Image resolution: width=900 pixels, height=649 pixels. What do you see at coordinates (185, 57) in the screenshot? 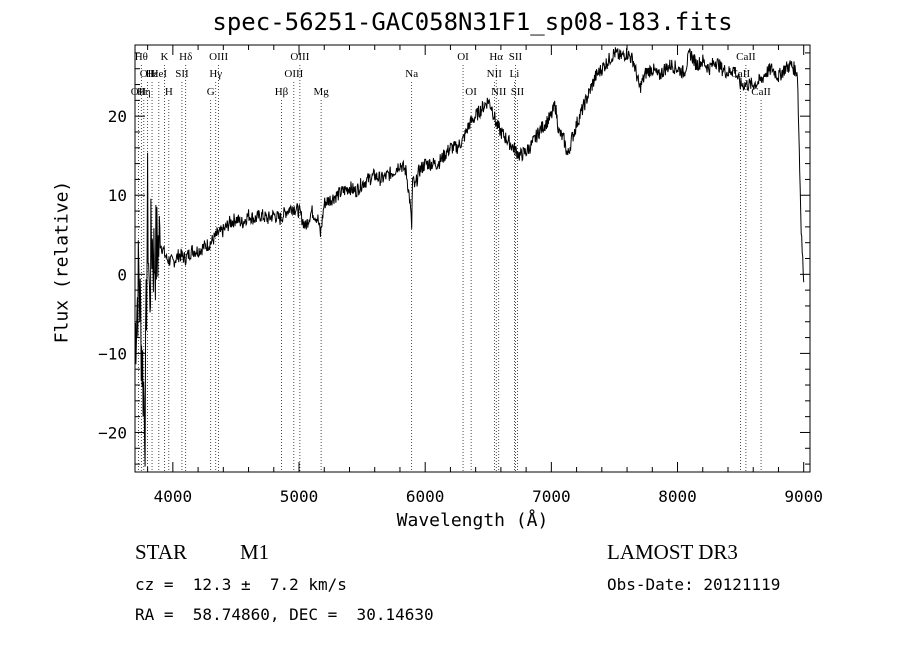
I see `line-label-9: Hδ` at bounding box center [185, 57].